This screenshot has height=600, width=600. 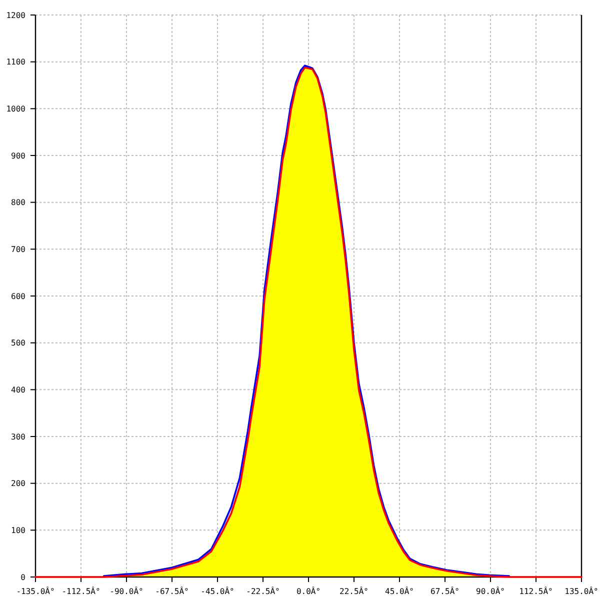 I want to click on y-tick-label: 300, so click(x=18, y=437).